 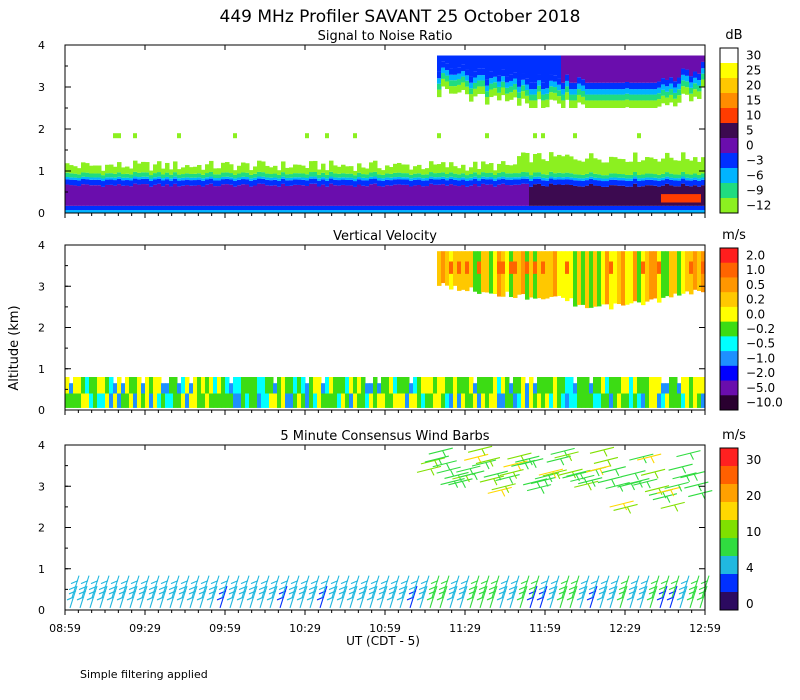 What do you see at coordinates (145, 628) in the screenshot?
I see `x-tick-label: 09:29` at bounding box center [145, 628].